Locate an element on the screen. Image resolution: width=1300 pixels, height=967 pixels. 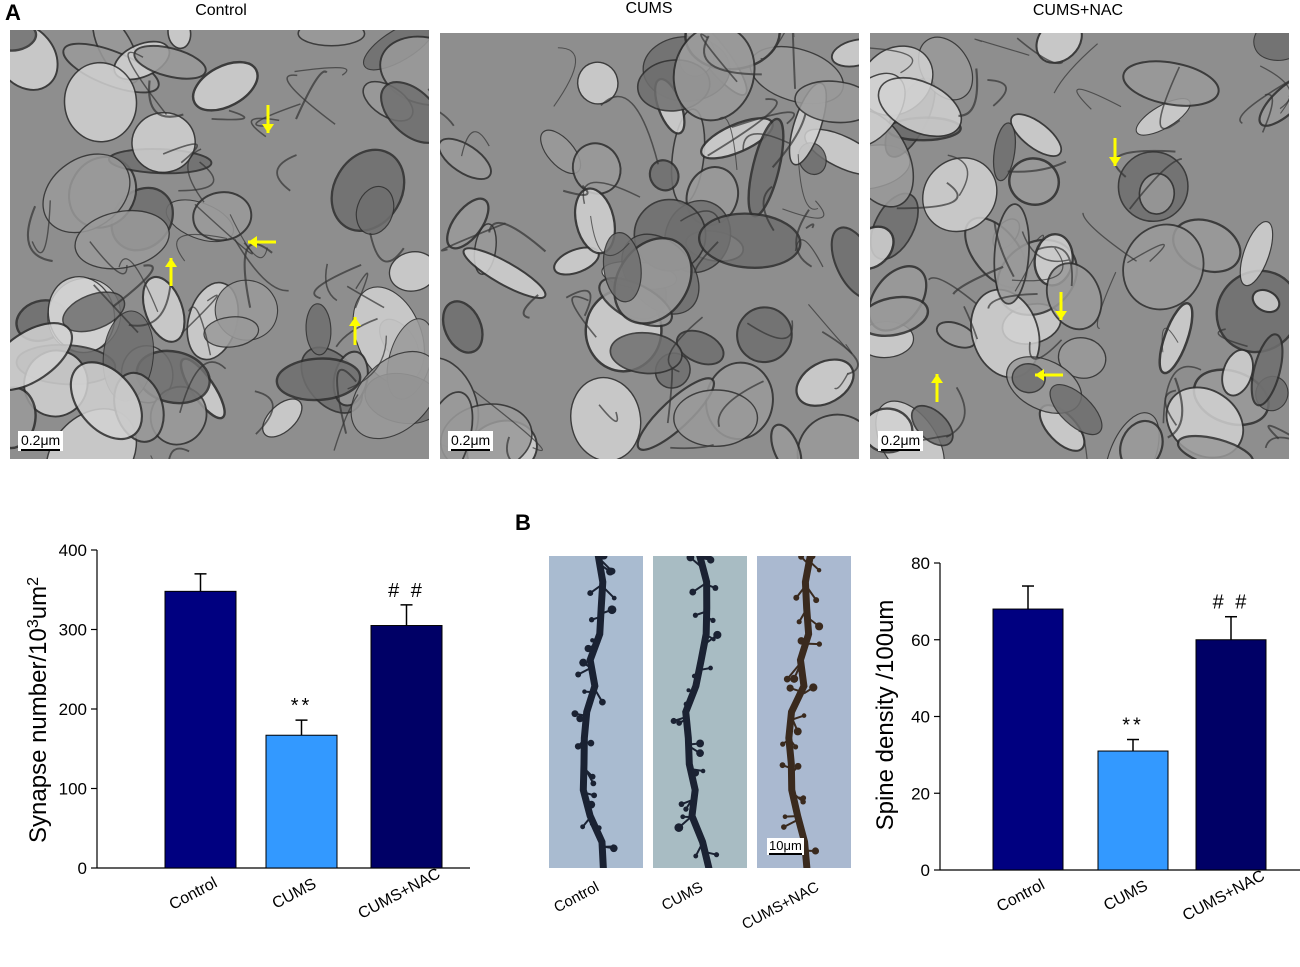
em-scalebar-label: 0.2μm is located at coordinates (901, 440).